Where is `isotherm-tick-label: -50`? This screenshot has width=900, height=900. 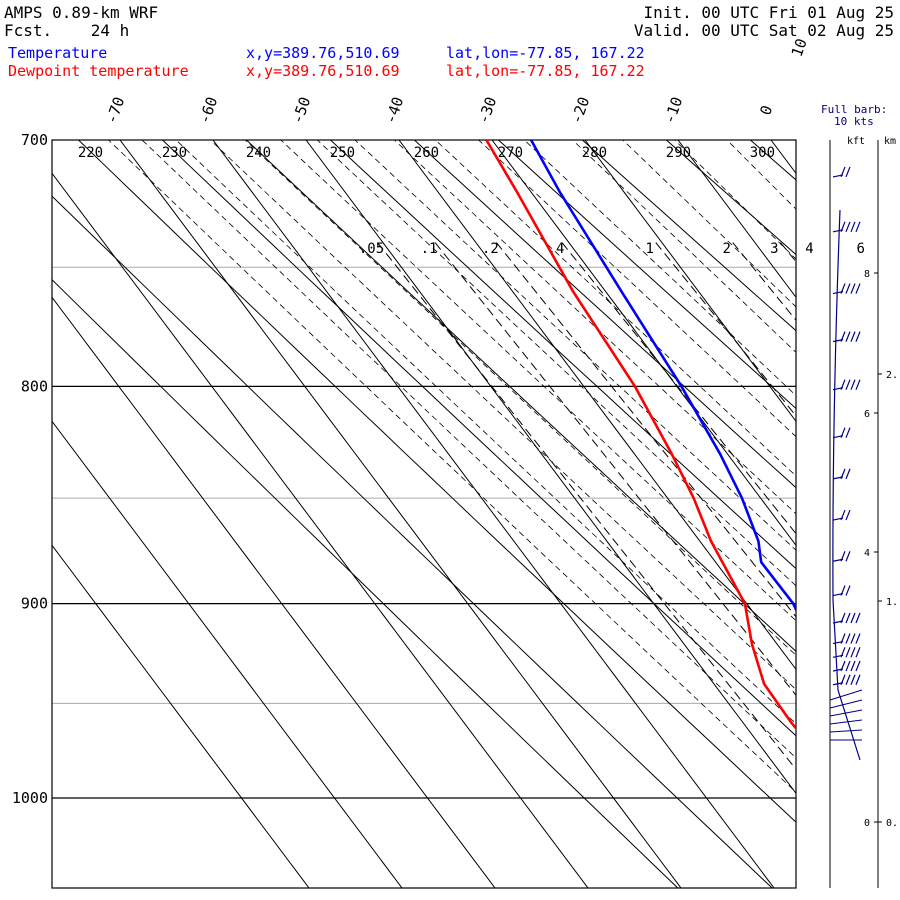 isotherm-tick-label: -50 is located at coordinates (301, 110).